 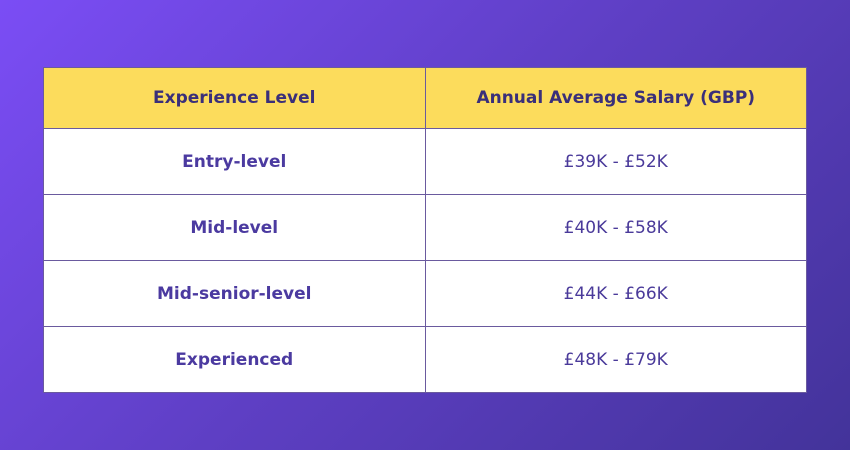 What do you see at coordinates (234, 98) in the screenshot?
I see `header-cell: Experience Level` at bounding box center [234, 98].